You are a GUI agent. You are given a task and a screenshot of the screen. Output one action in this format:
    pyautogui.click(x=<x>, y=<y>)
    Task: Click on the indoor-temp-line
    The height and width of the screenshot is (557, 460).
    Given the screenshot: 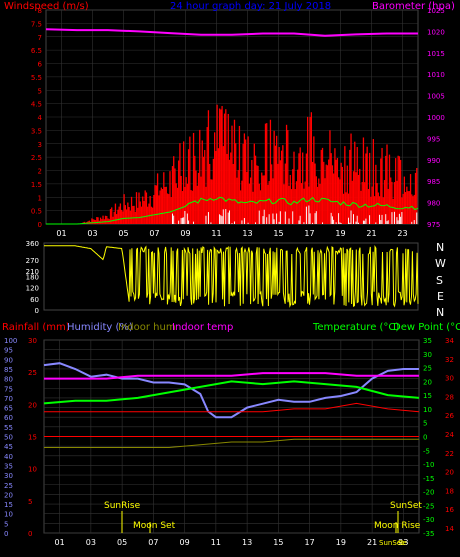 What is the action you would take?
    pyautogui.click(x=231, y=376)
    